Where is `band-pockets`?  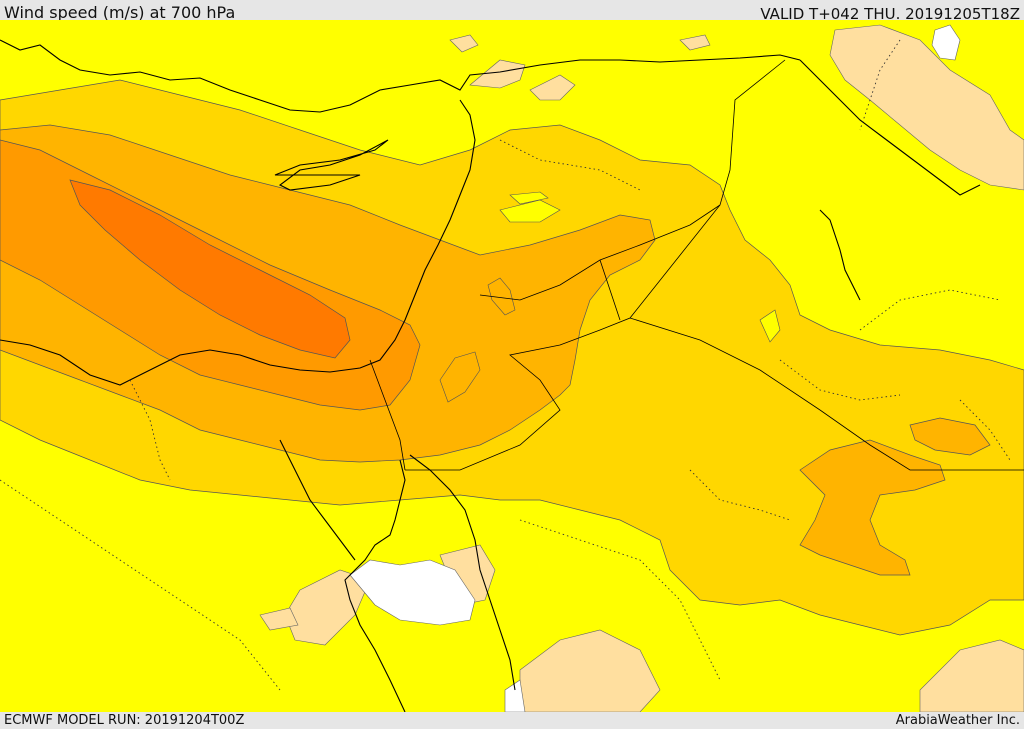 band-pockets is located at coordinates (477, 340).